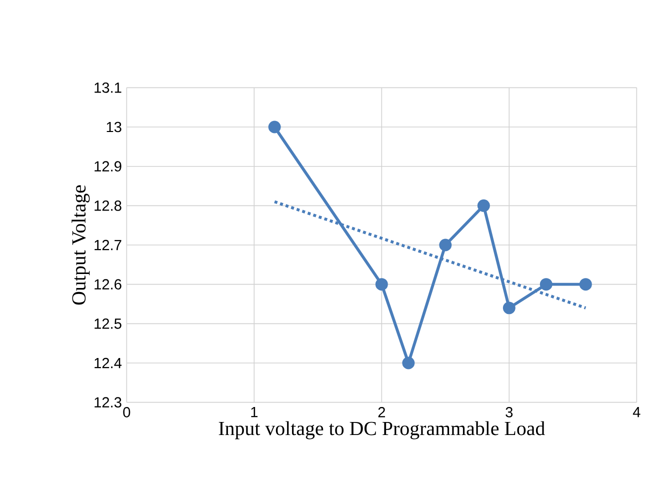 Image resolution: width=653 pixels, height=477 pixels. I want to click on y-axis-title: Output Voltage, so click(81, 245).